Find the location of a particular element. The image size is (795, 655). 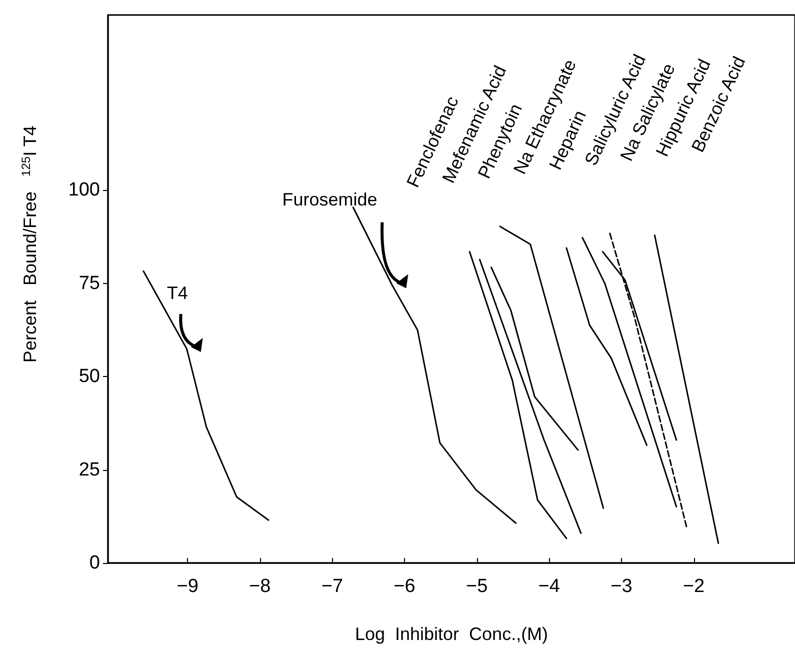

x-tick-label: −7 is located at coordinates (332, 586).